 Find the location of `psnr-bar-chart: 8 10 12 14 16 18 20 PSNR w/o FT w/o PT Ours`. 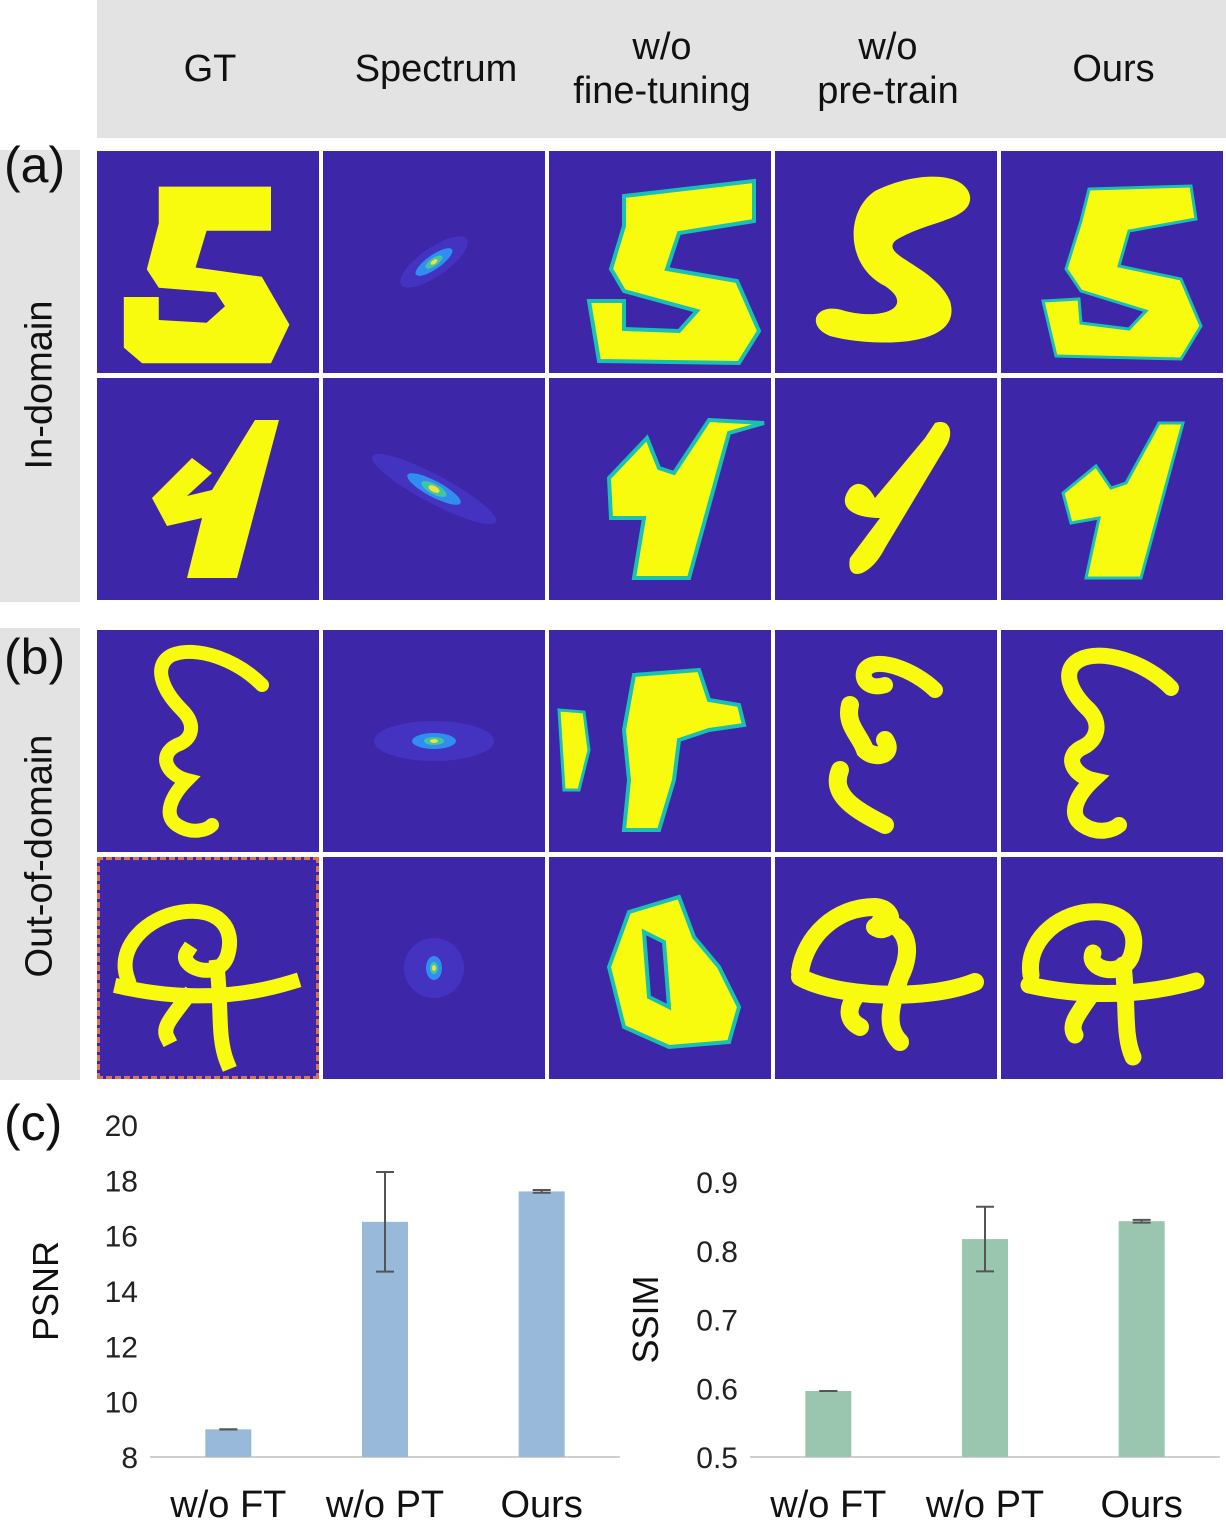

psnr-bar-chart: 8 10 12 14 16 18 20 PSNR w/o FT w/o PT Ours is located at coordinates (325, 1318).